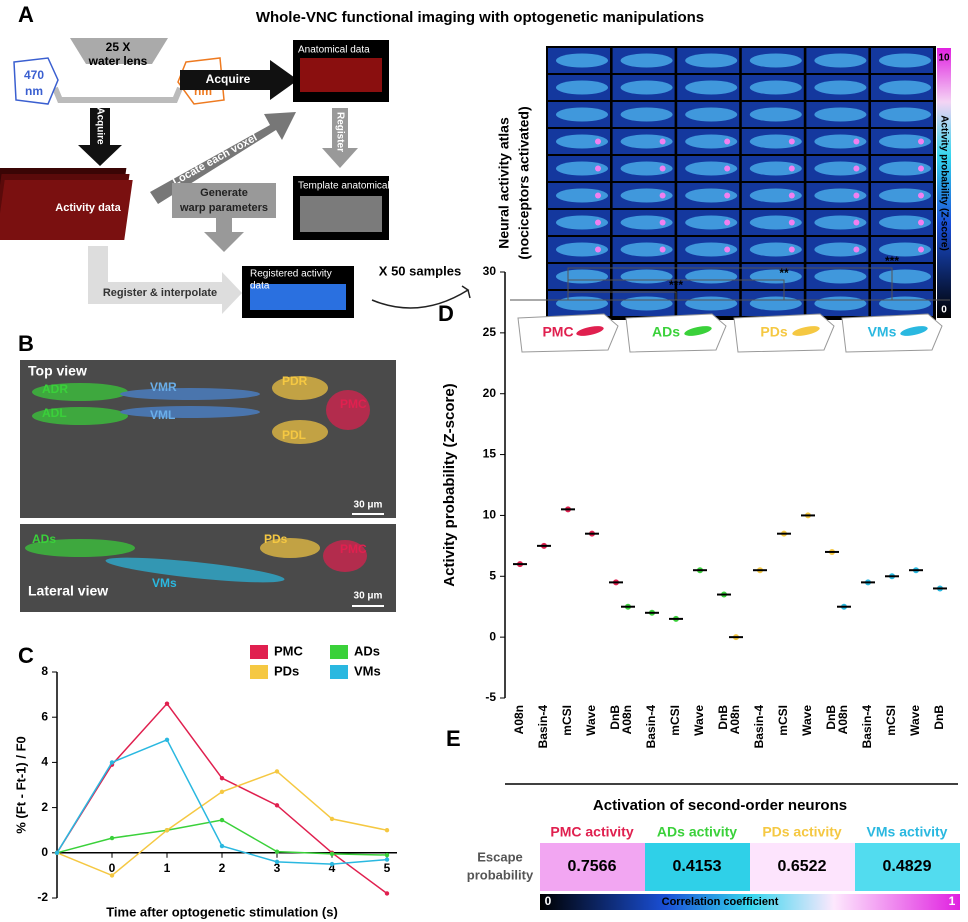 This screenshot has height=922, width=968. Describe the element at coordinates (54, 413) in the screenshot. I see `region-label: ADL` at that location.